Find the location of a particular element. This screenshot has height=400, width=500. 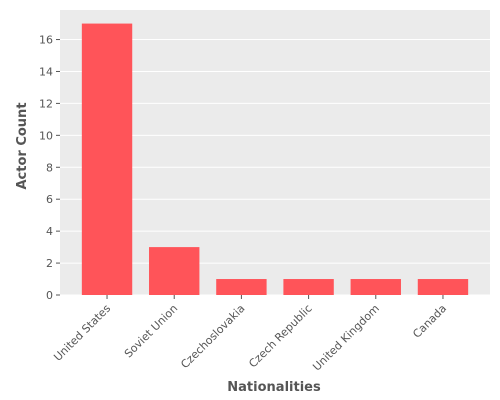

y-tick-label: 6 is located at coordinates (49, 199).